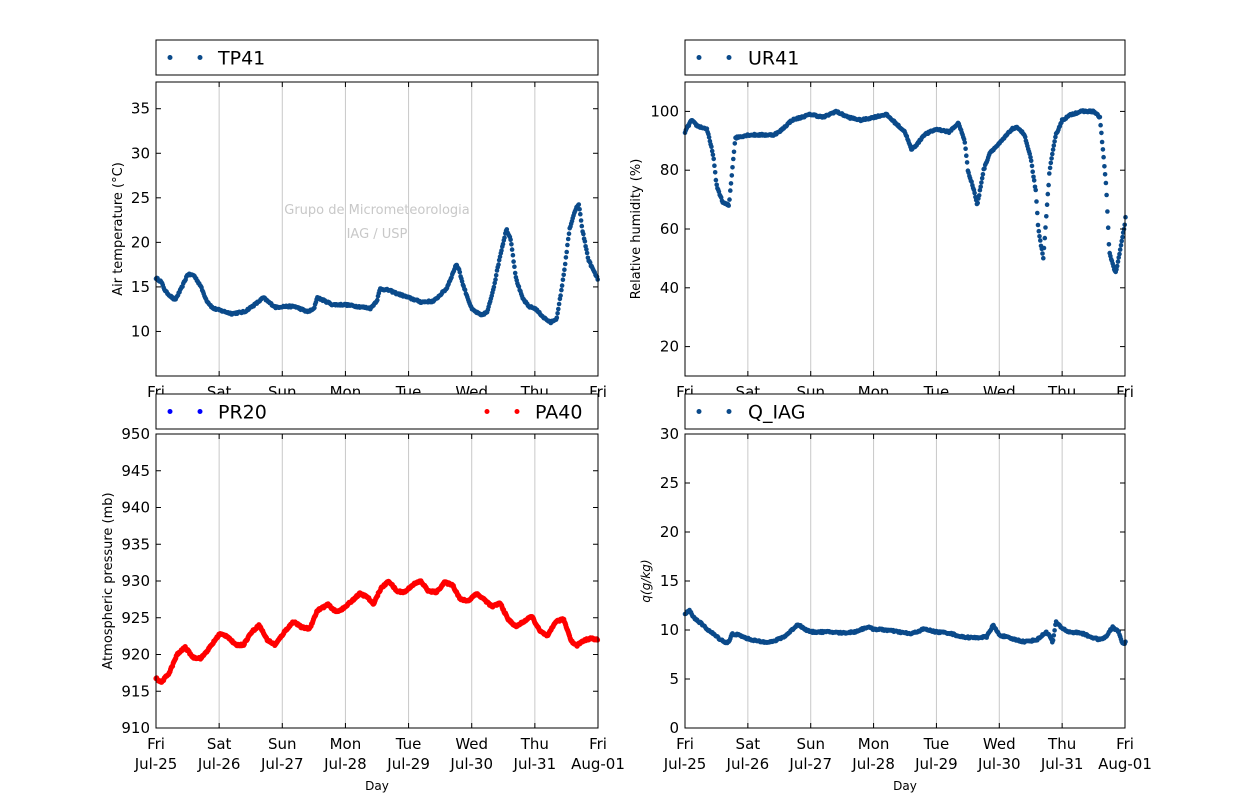 The height and width of the screenshot is (810, 1250). I want to click on x-tick-label-date: Jul-25, so click(156, 764).